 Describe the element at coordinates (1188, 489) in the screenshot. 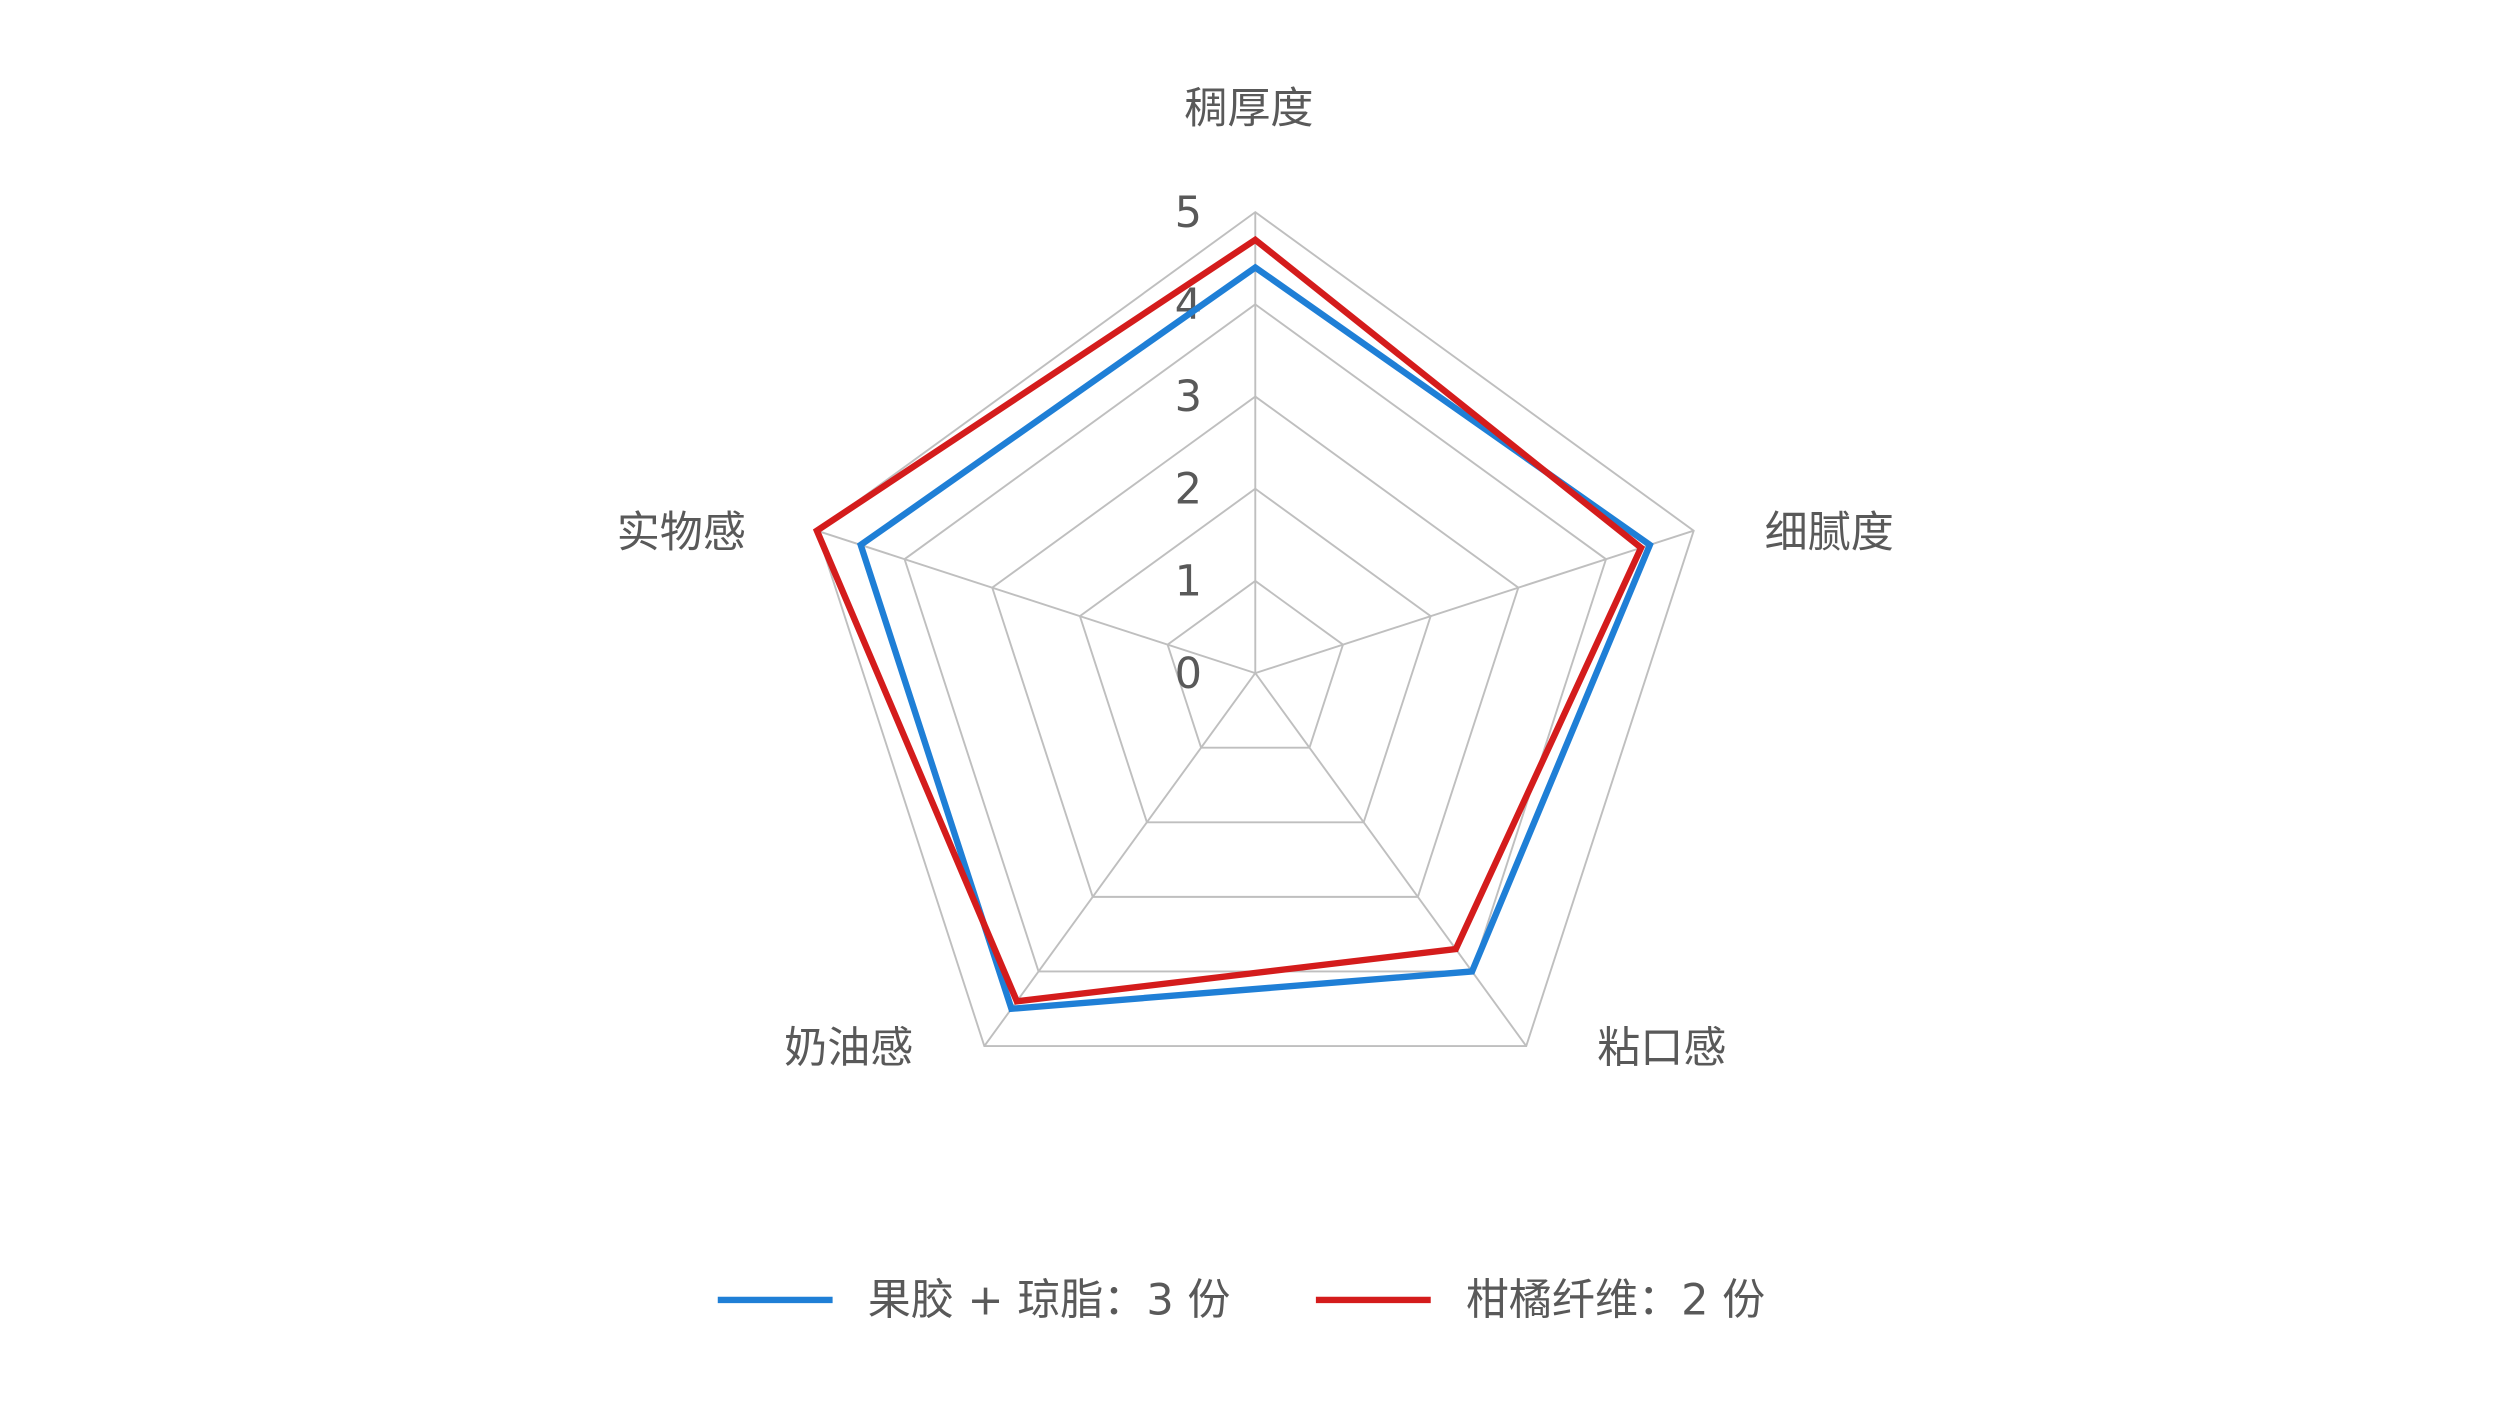

I see `r-tick-label: 2` at that location.